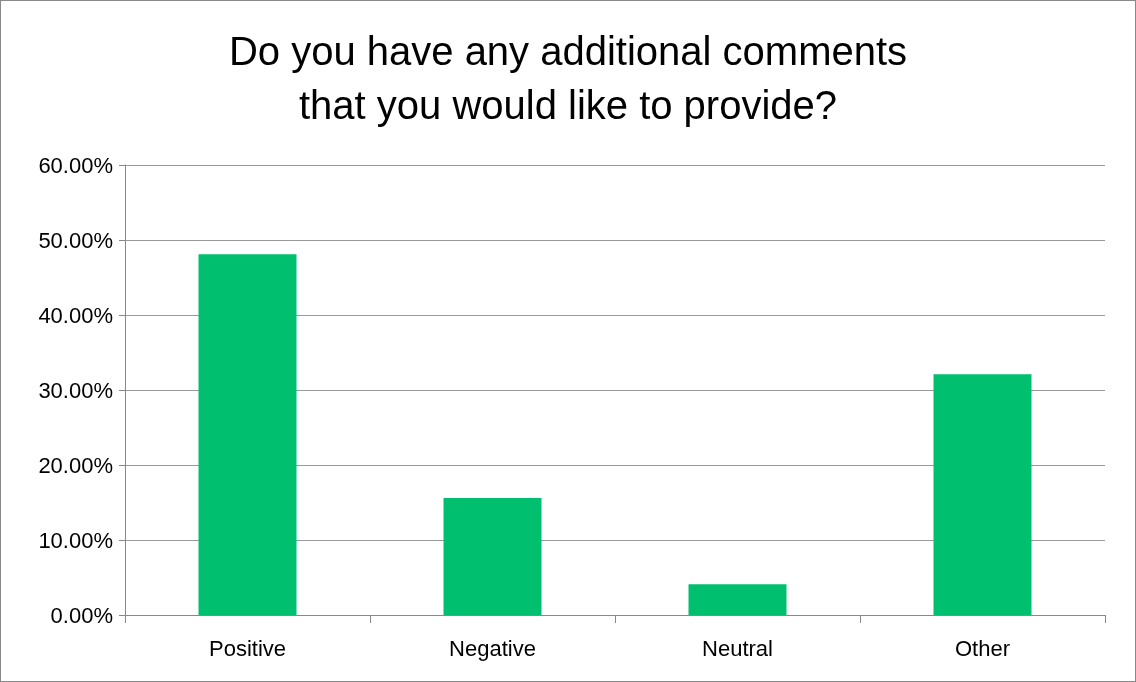 This screenshot has width=1136, height=682. Describe the element at coordinates (982, 648) in the screenshot. I see `x-tick-label: Other` at that location.